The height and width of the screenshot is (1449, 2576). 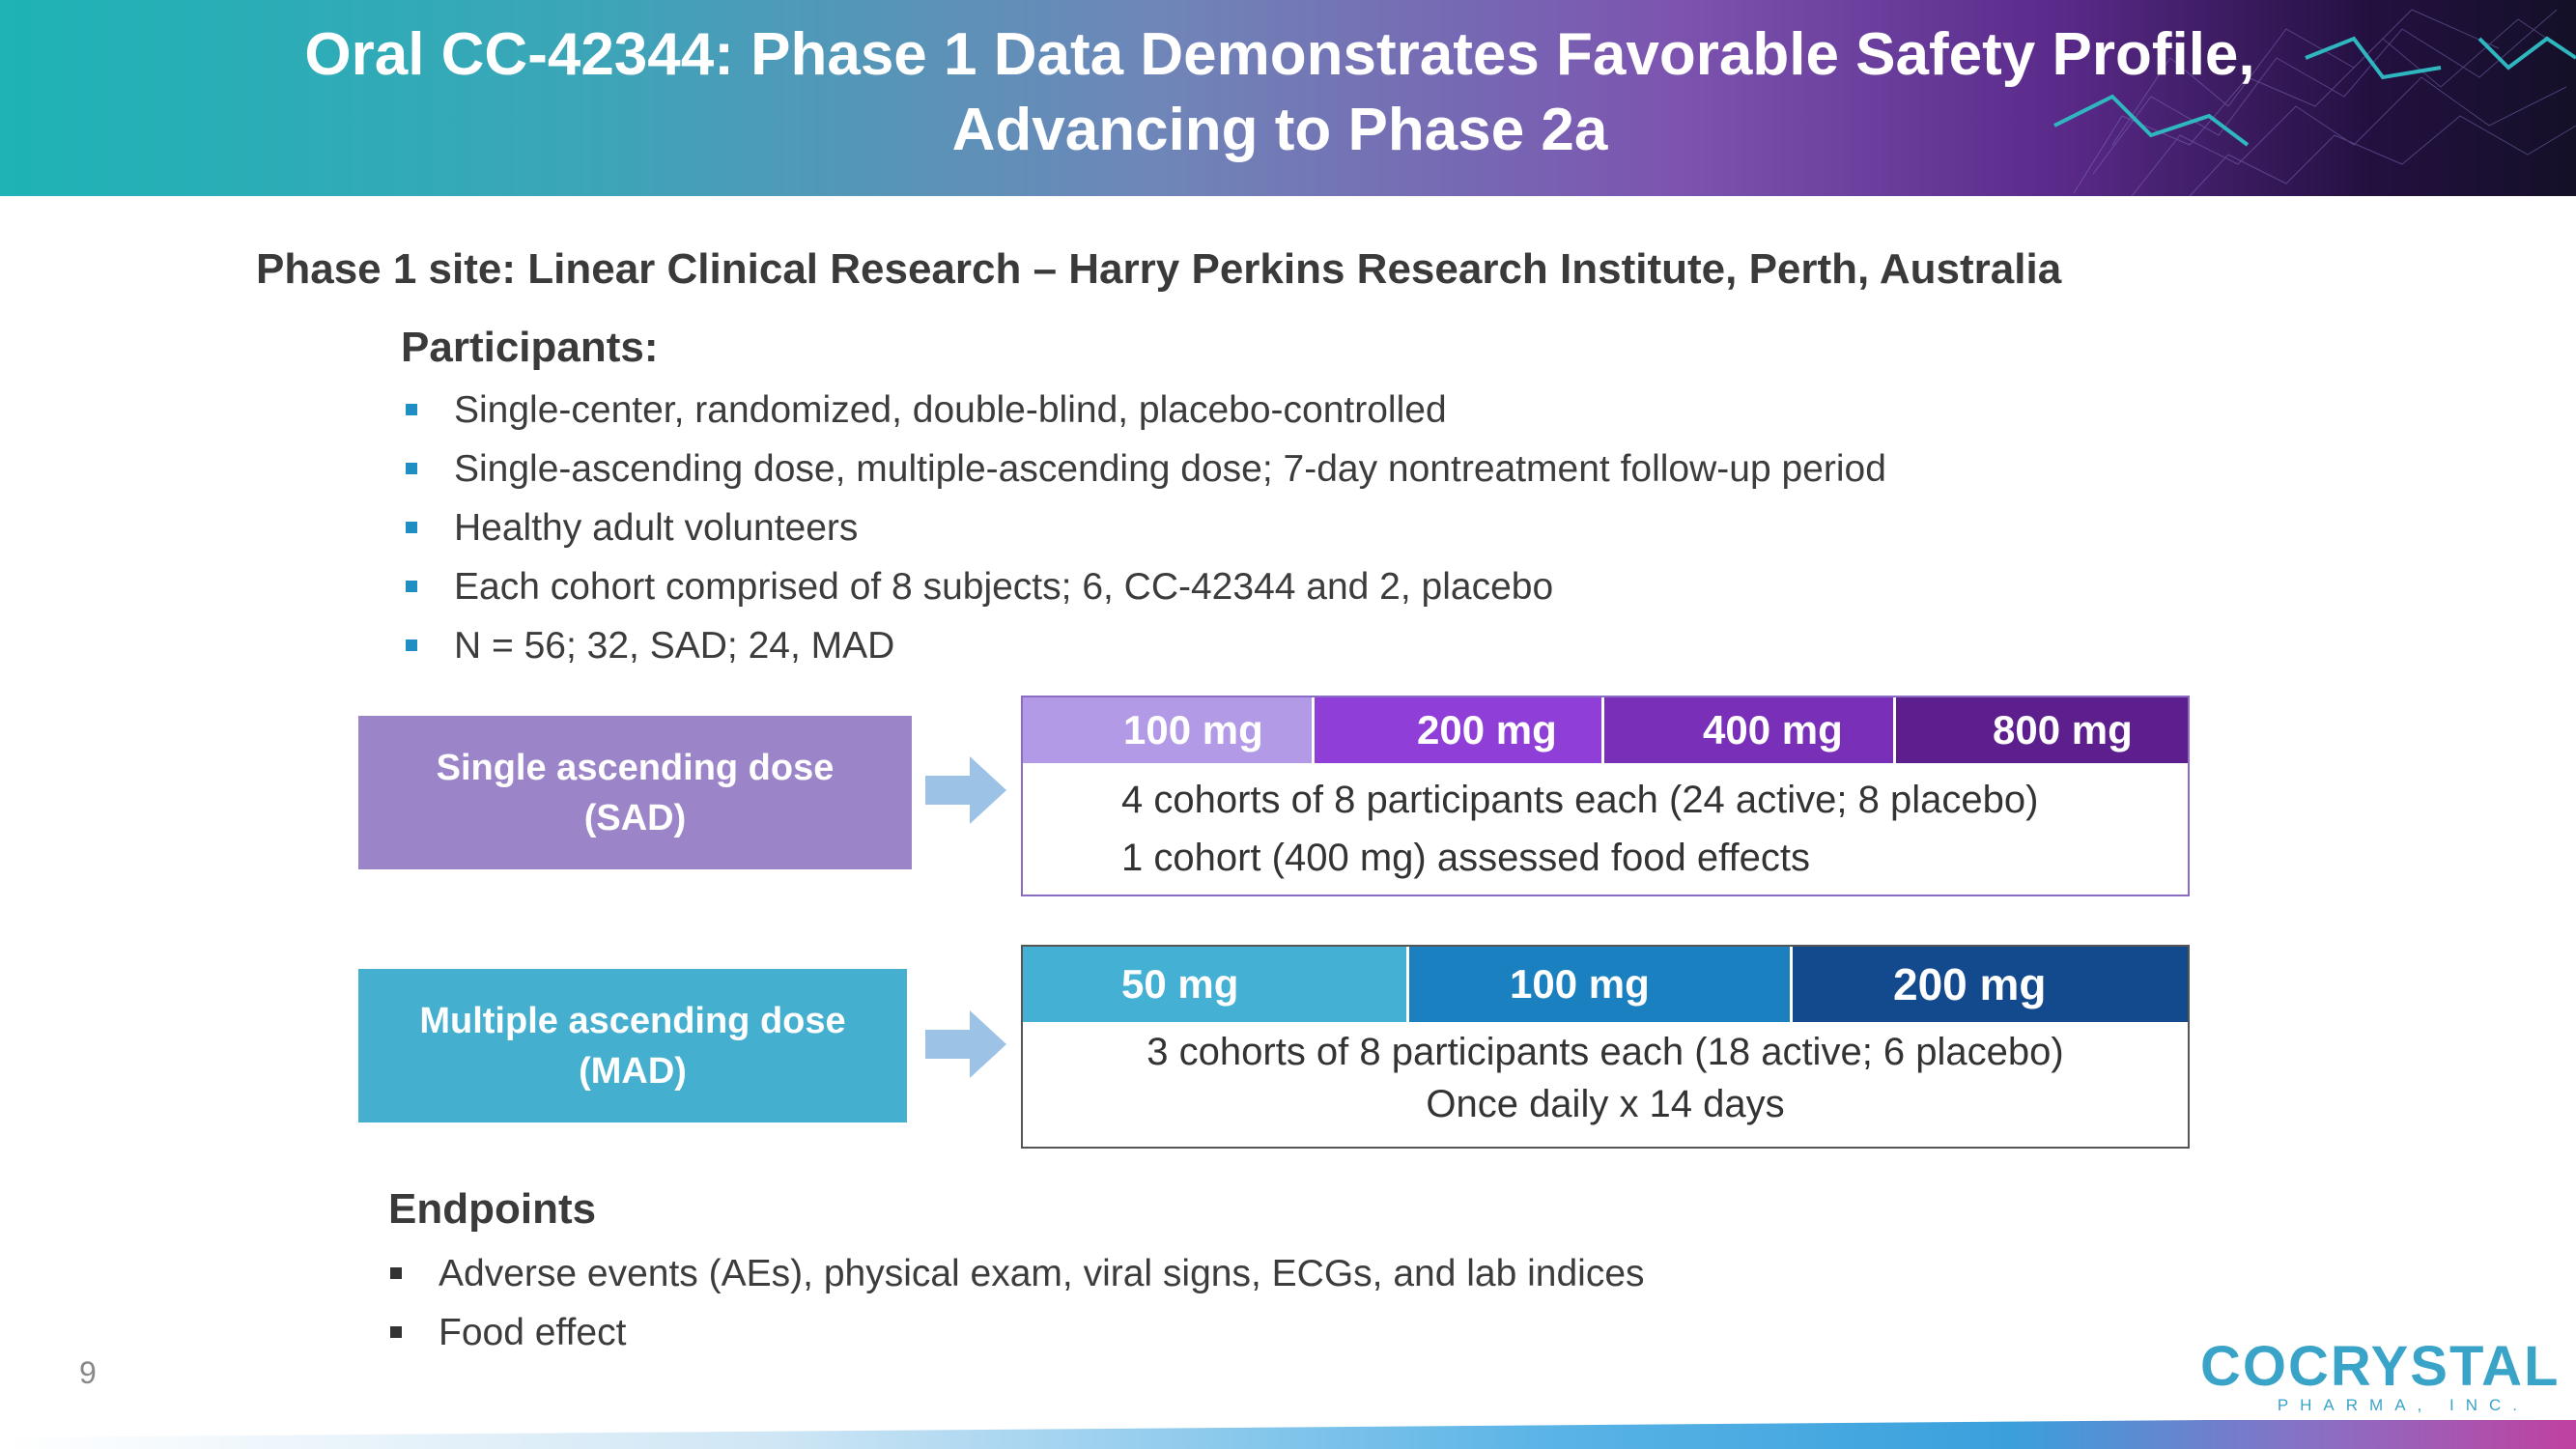 I want to click on endpoints-heading: Endpoints, so click(x=492, y=1209).